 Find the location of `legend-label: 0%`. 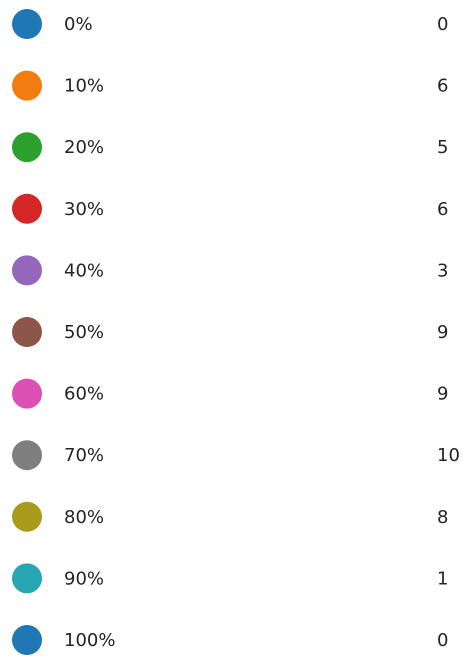

legend-label: 0% is located at coordinates (78, 24).